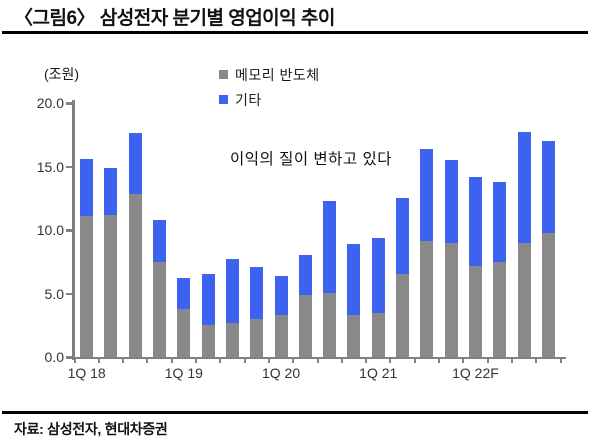 The image size is (612, 446). I want to click on bar-3Q21, so click(427, 252).